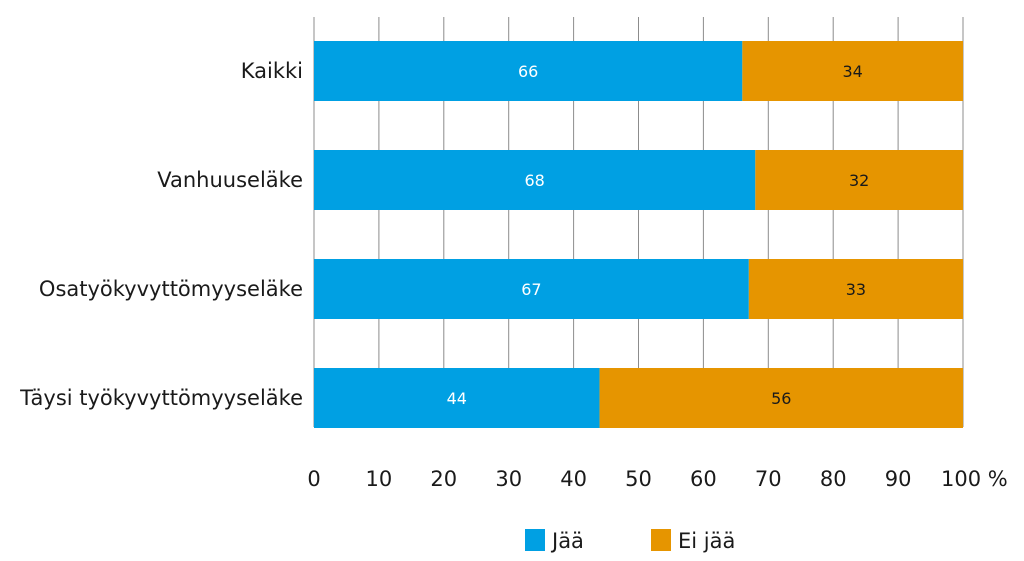 This screenshot has width=1024, height=561. Describe the element at coordinates (272, 71) in the screenshot. I see `category-label: Kaikki` at that location.